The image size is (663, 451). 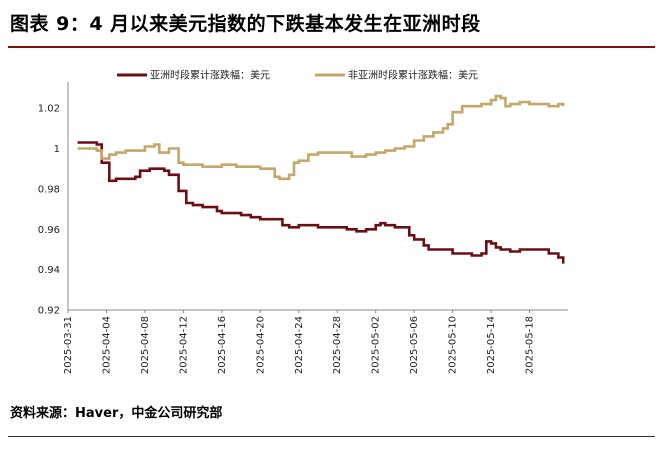 What do you see at coordinates (222, 345) in the screenshot?
I see `x-tick-label: 2025-04-16` at bounding box center [222, 345].